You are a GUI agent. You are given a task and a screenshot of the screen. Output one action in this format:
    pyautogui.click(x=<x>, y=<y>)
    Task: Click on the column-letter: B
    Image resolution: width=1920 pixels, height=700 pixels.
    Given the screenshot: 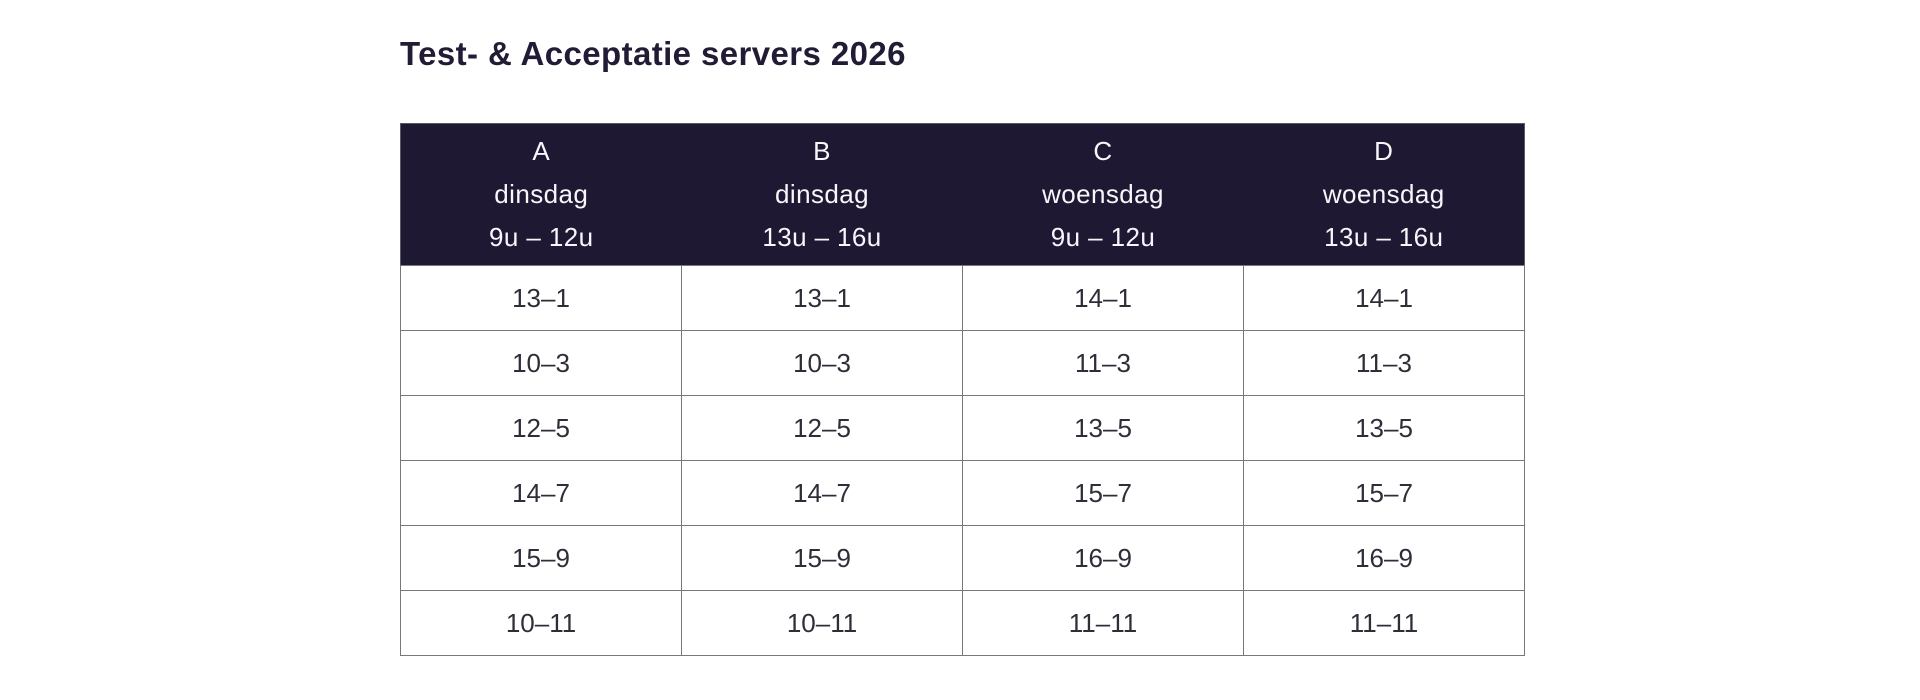 What is the action you would take?
    pyautogui.click(x=822, y=151)
    